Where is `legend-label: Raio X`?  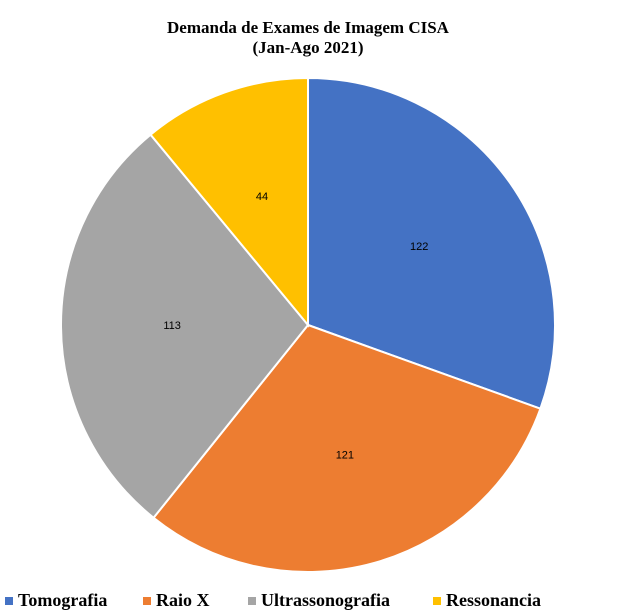 legend-label: Raio X is located at coordinates (183, 600).